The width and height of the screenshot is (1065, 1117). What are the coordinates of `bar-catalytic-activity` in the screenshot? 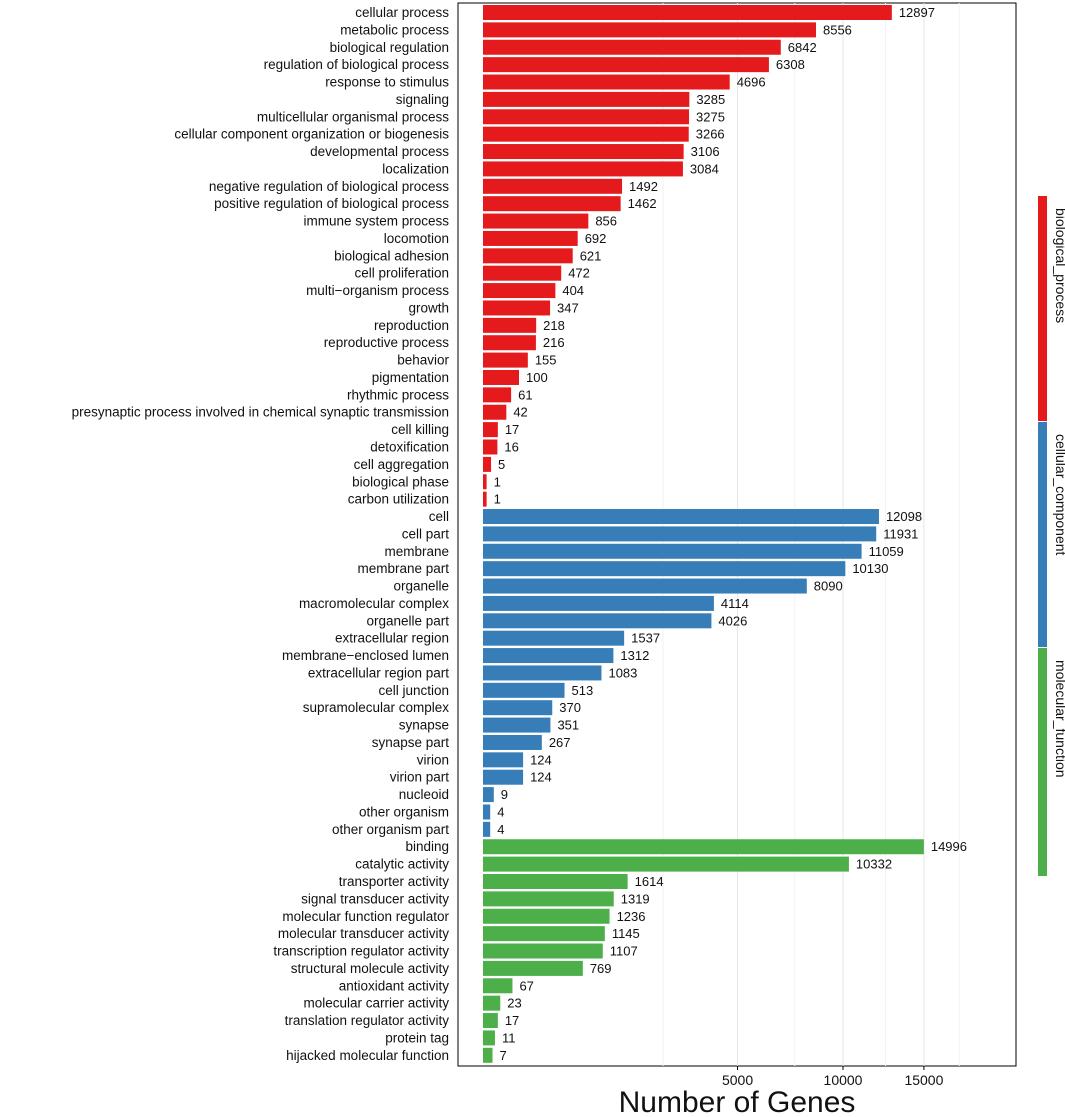 It's located at (666, 864).